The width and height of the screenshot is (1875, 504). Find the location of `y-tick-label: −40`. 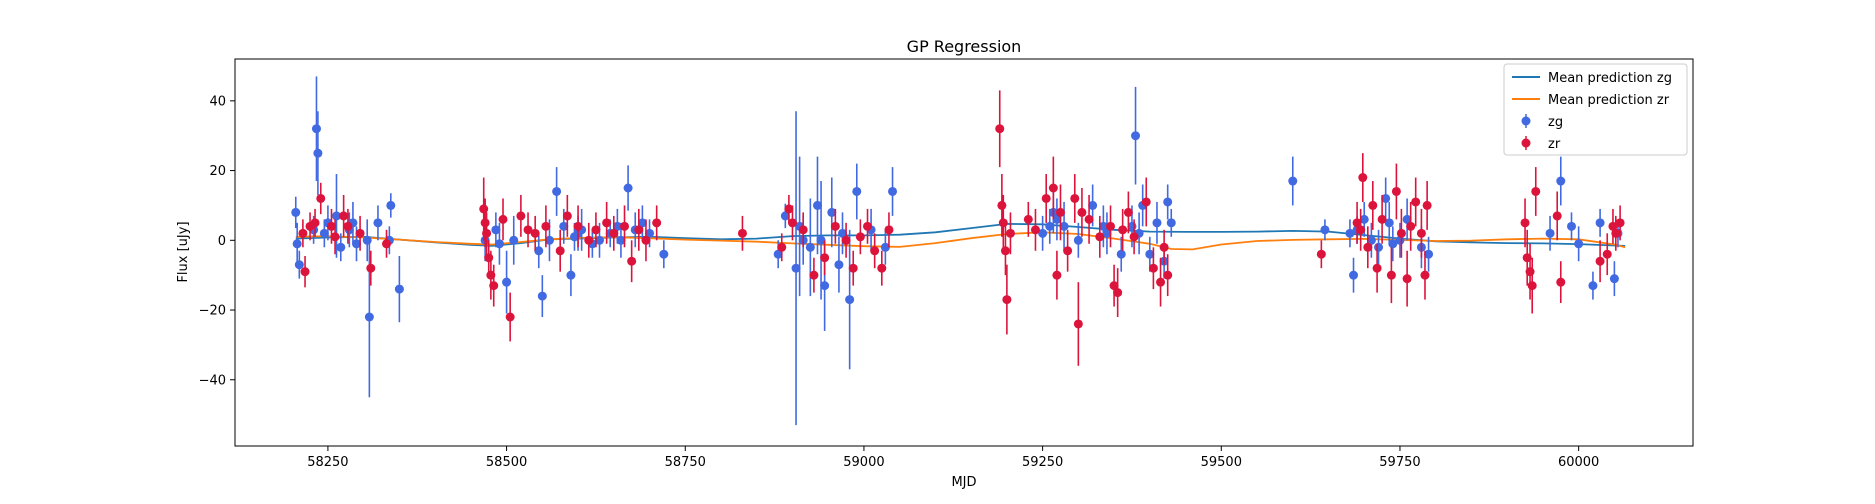

y-tick-label: −40 is located at coordinates (212, 380).